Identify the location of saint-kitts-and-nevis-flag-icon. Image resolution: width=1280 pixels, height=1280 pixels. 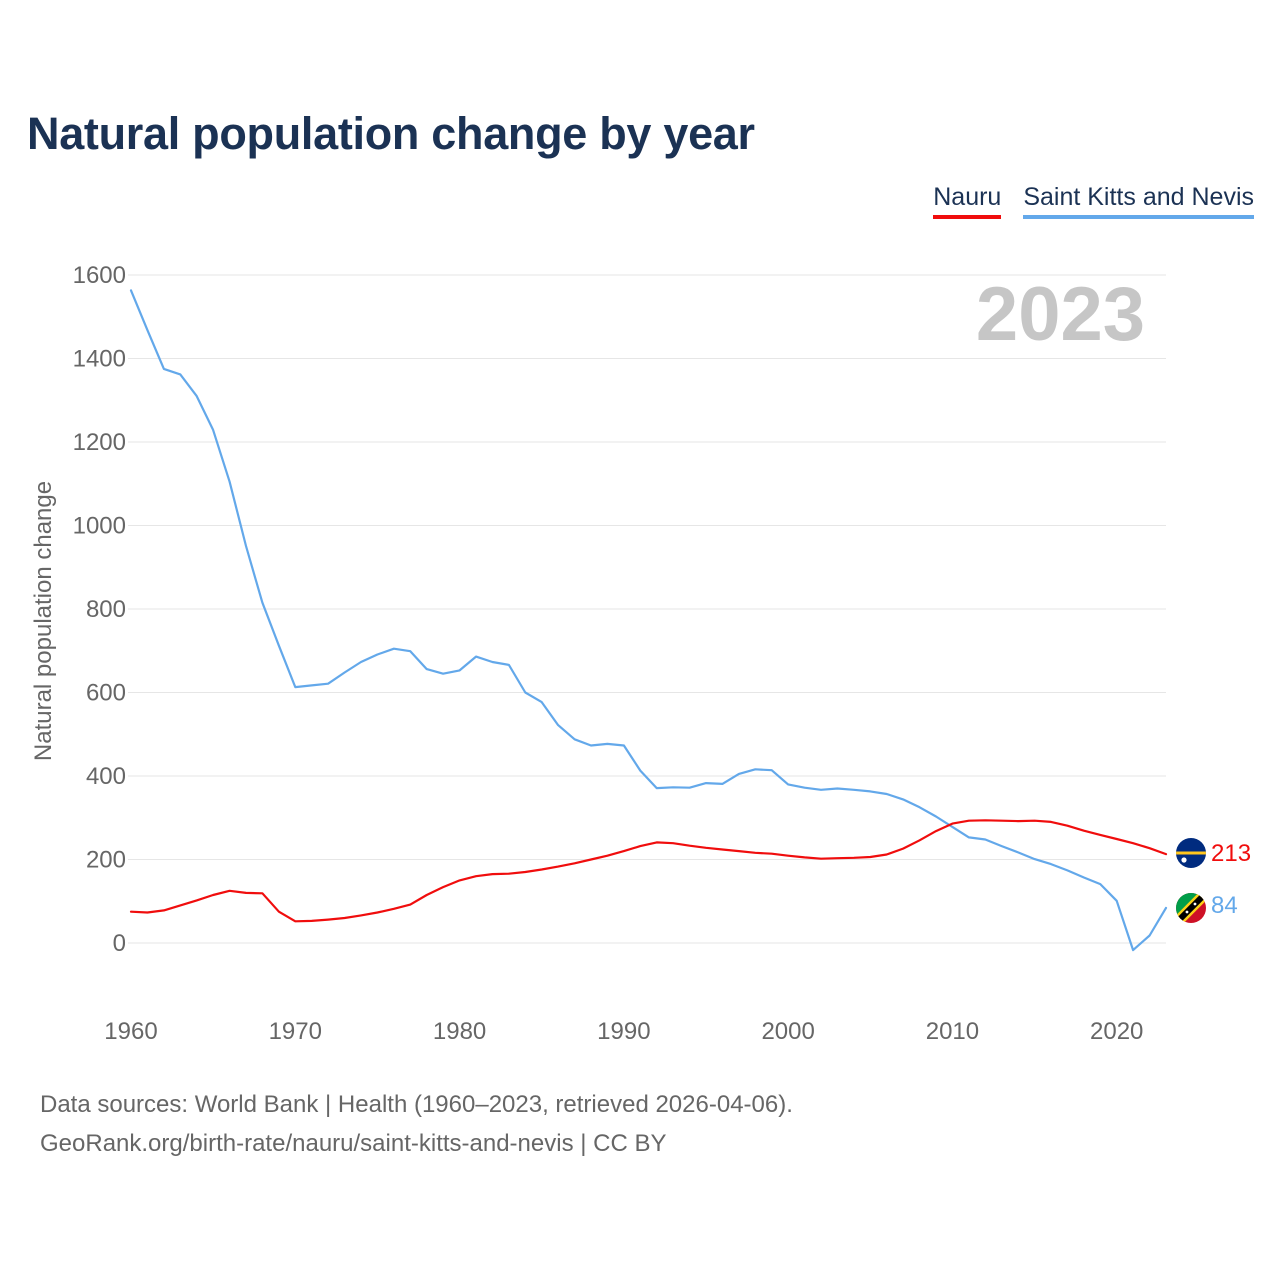
(1191, 908).